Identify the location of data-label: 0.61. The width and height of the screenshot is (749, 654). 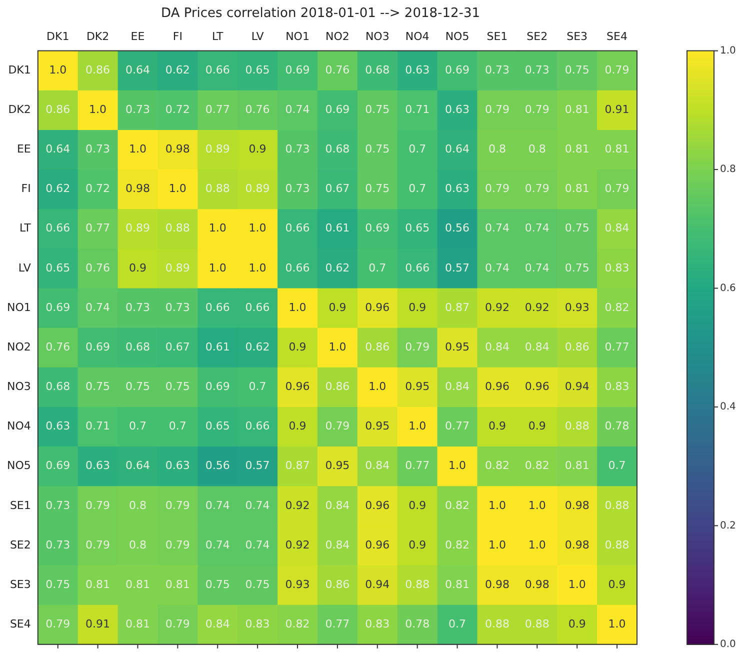
(217, 347).